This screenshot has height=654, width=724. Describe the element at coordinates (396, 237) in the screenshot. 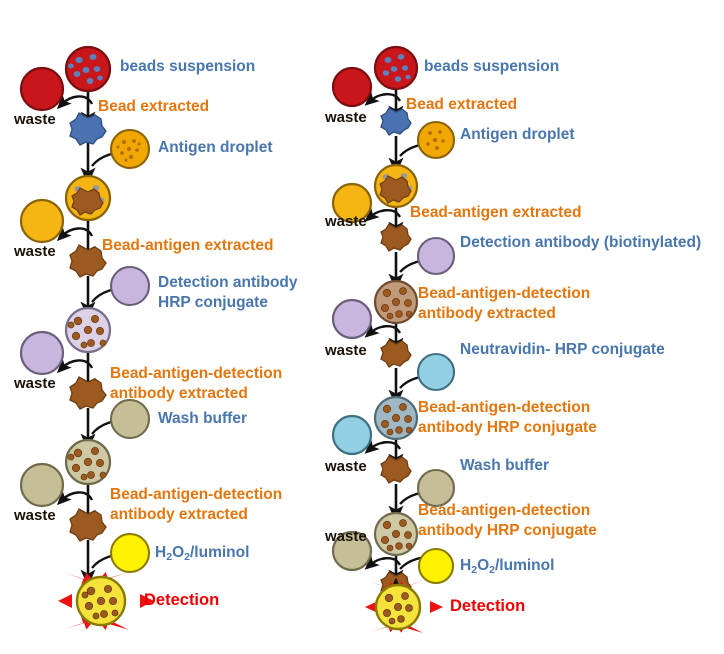

I see `right-extracted-bead-antigen` at that location.